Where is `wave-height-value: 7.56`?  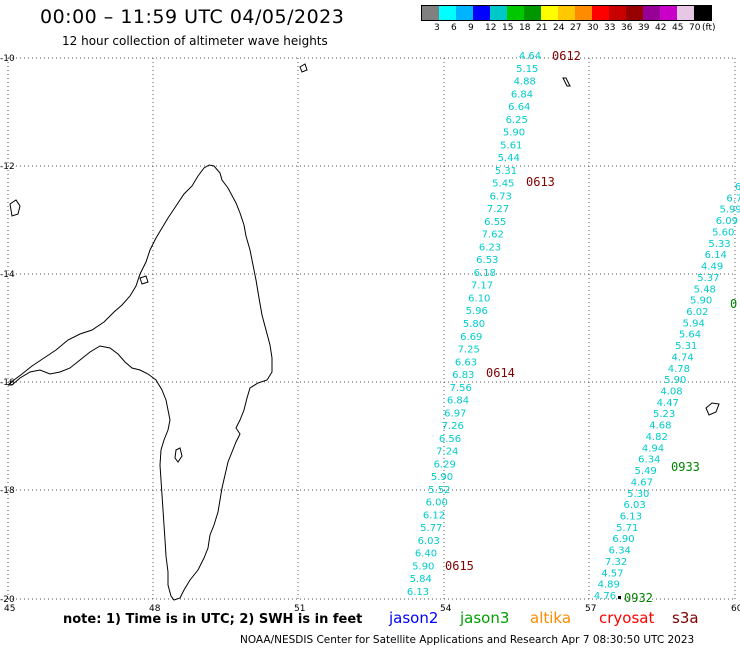 wave-height-value: 7.56 is located at coordinates (461, 388).